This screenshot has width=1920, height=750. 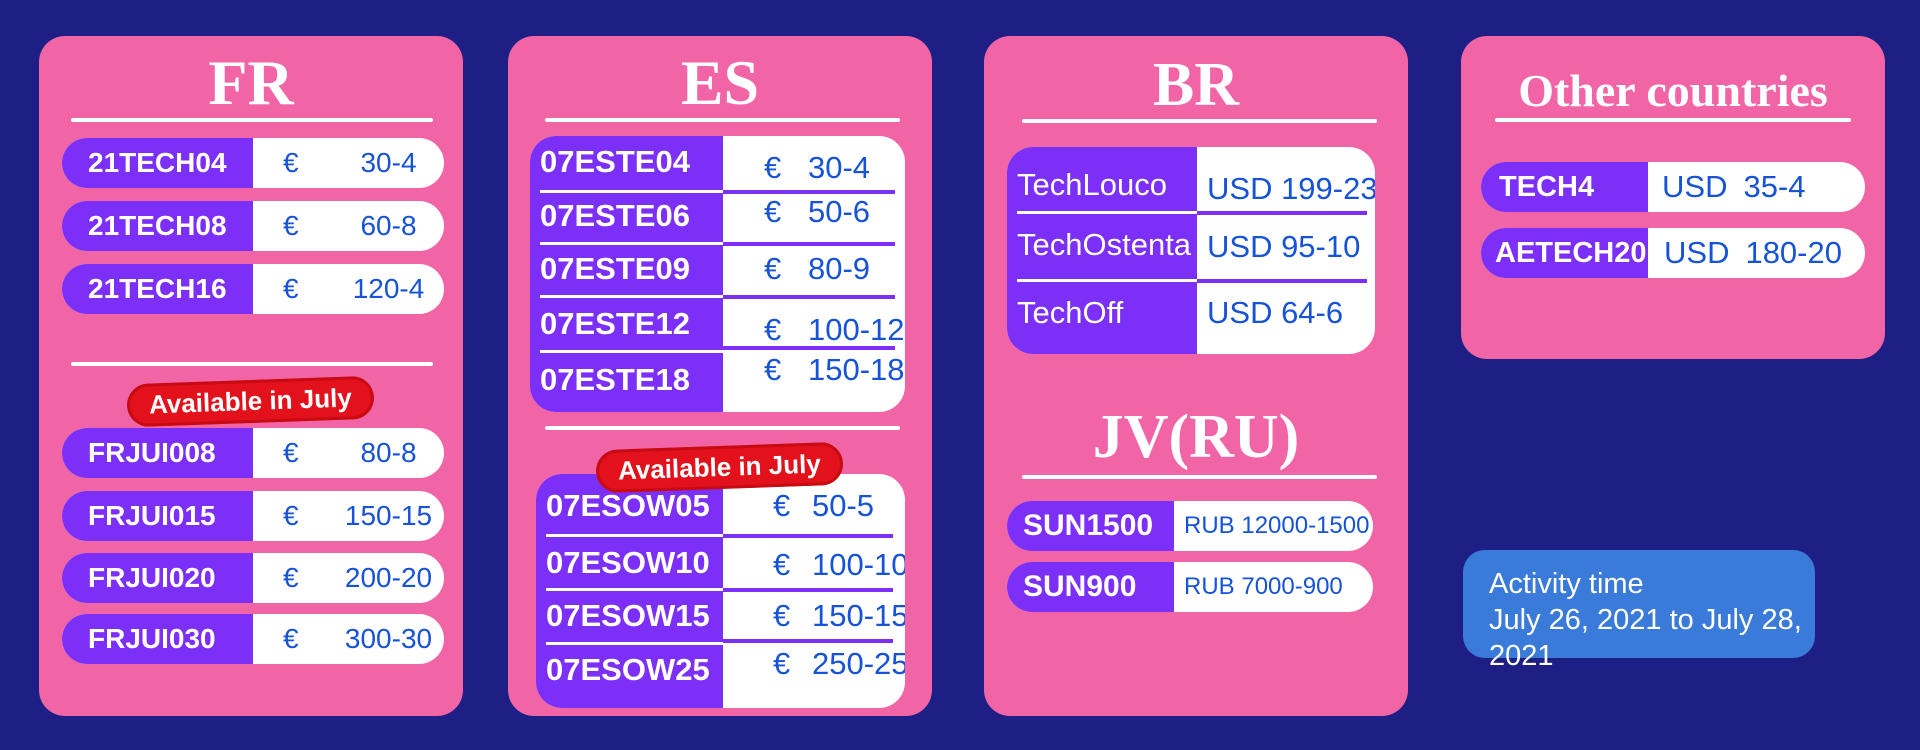 What do you see at coordinates (251, 82) in the screenshot?
I see `fr-title: FR` at bounding box center [251, 82].